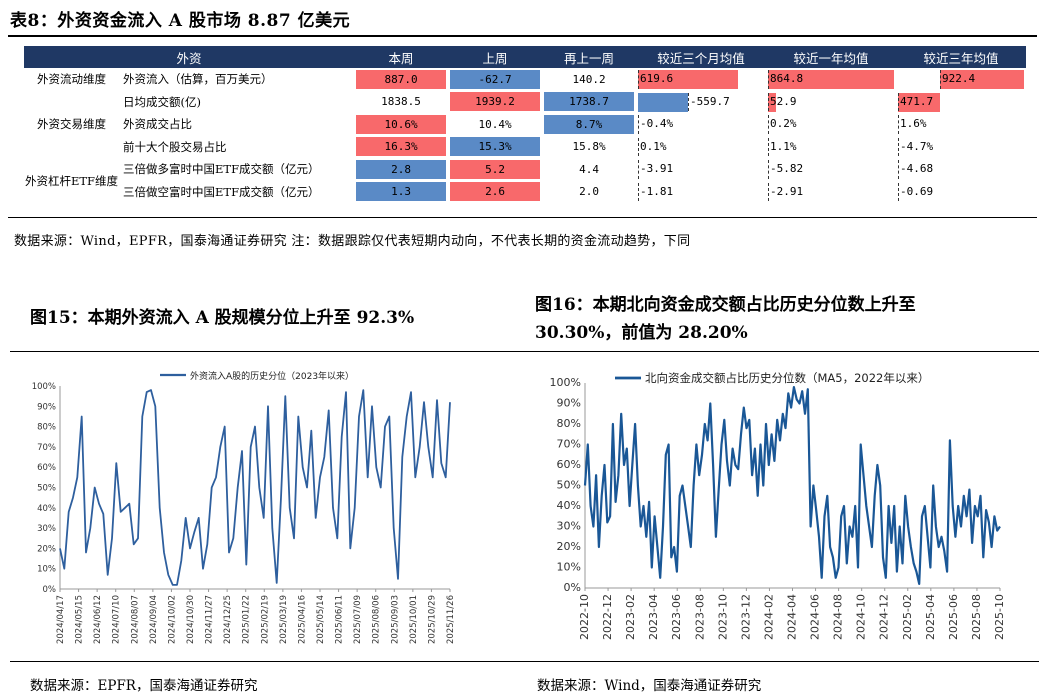 The image size is (1045, 696). I want to click on comparison-value: -5.82, so click(787, 168).